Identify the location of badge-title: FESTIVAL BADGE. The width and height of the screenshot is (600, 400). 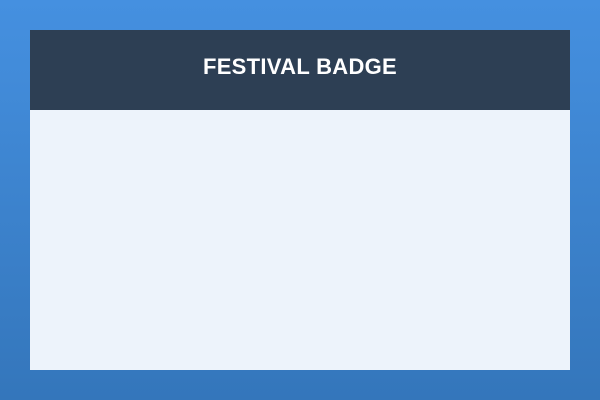
(300, 66).